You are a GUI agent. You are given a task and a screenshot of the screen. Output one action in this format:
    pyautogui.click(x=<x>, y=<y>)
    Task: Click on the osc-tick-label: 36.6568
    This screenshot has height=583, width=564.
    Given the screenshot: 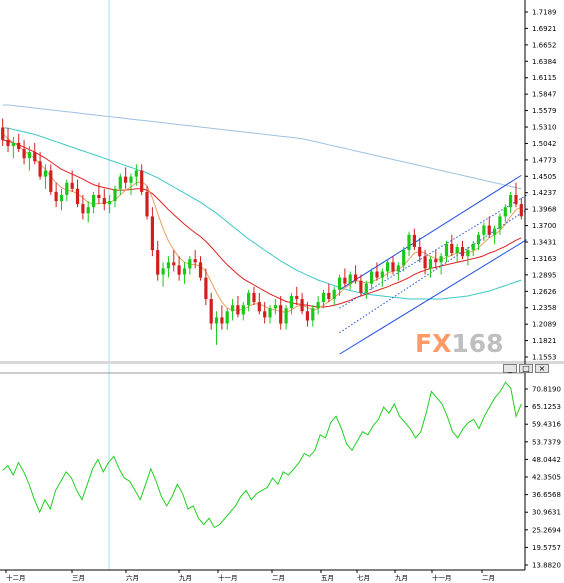 What is the action you would take?
    pyautogui.click(x=546, y=495)
    